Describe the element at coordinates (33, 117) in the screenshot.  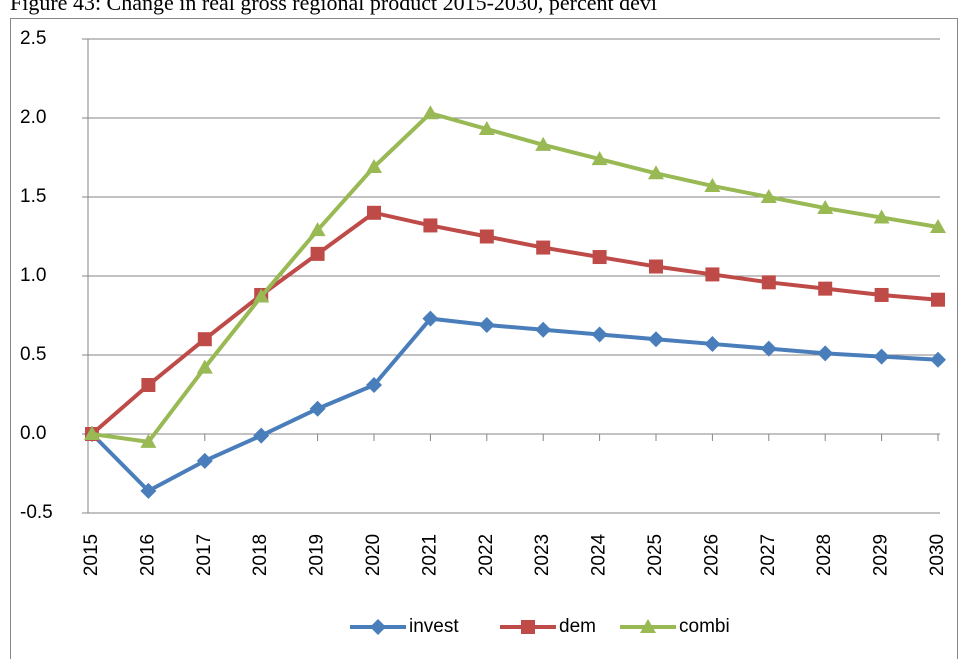
I see `y-tick-label: 2.0` at that location.